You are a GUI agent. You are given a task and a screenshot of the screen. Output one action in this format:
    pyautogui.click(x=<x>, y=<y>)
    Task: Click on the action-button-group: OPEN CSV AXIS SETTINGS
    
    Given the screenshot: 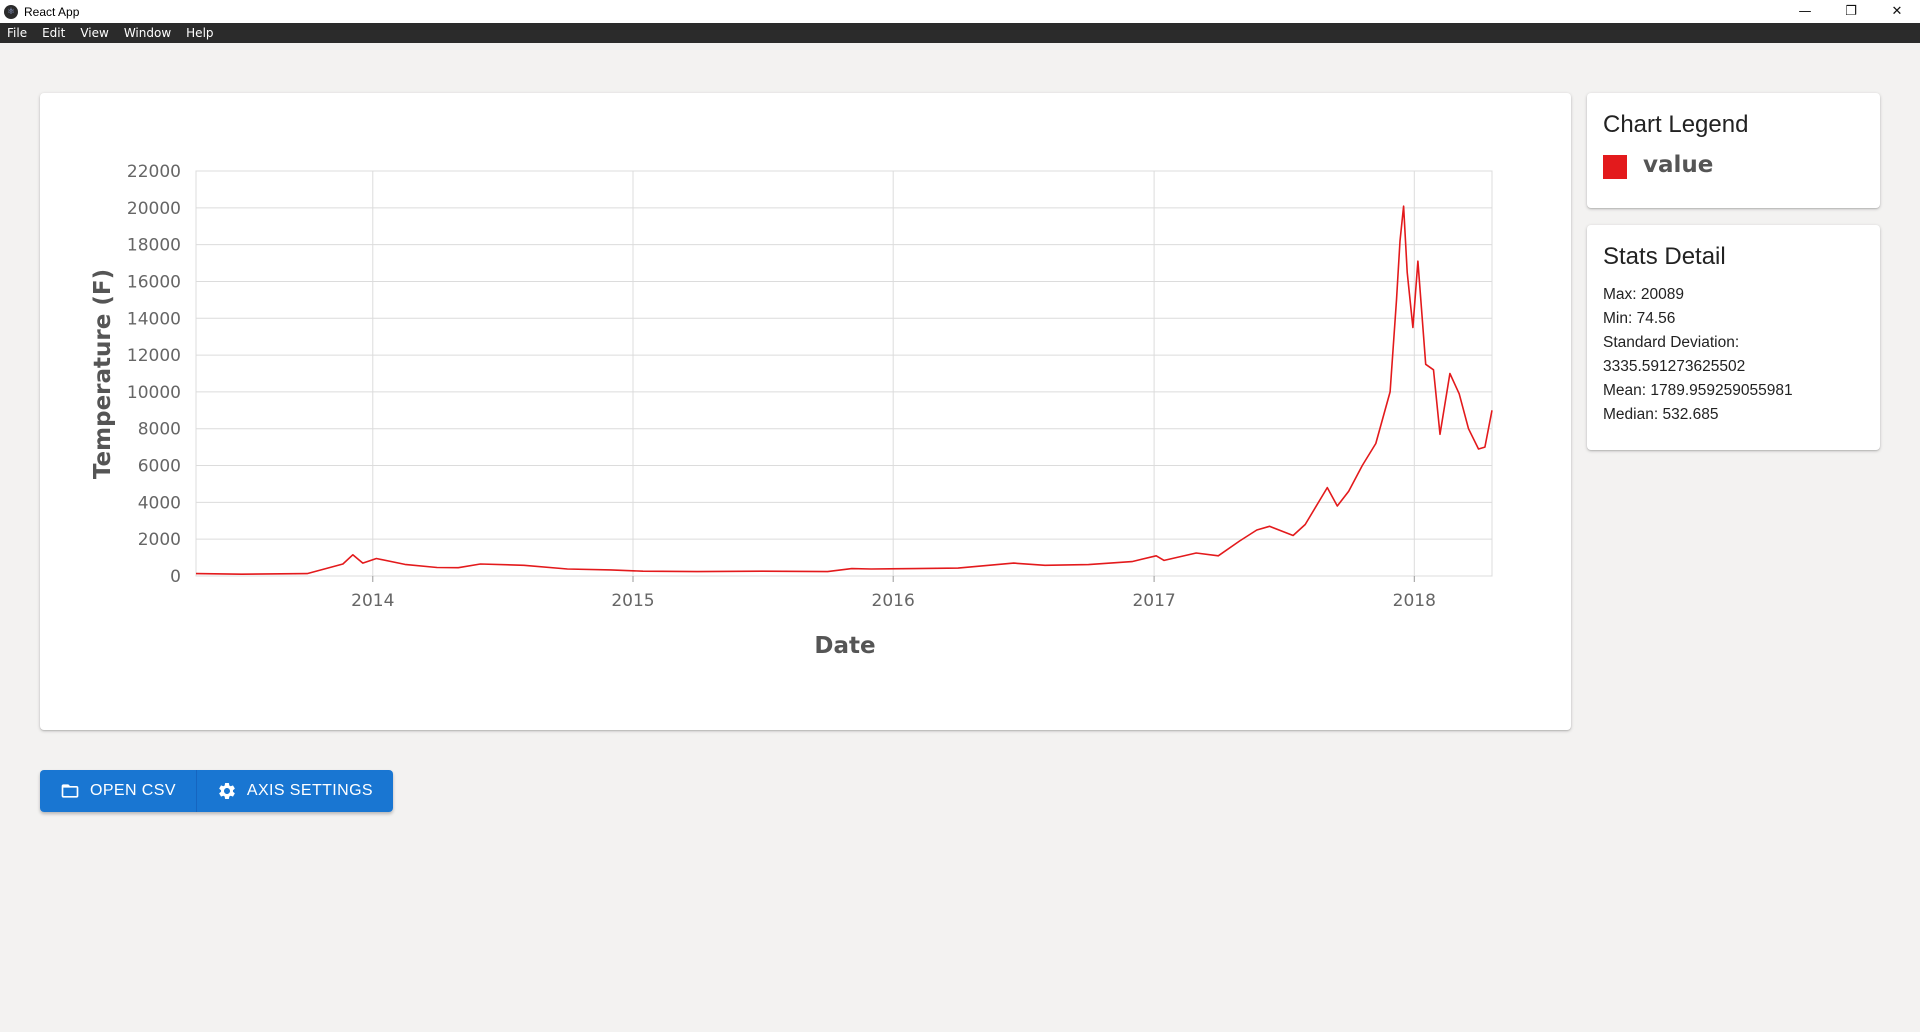 What is the action you would take?
    pyautogui.click(x=217, y=791)
    